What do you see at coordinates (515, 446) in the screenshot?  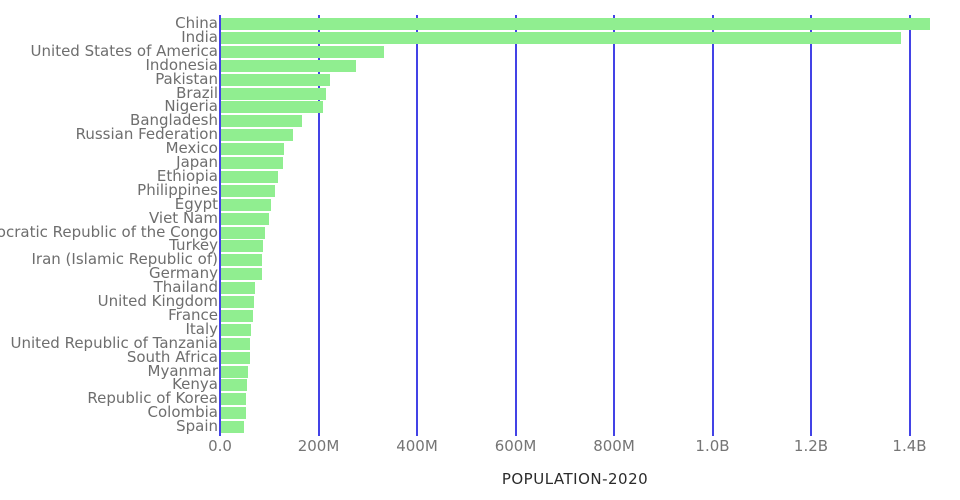 I see `x-tick-label: 600M` at bounding box center [515, 446].